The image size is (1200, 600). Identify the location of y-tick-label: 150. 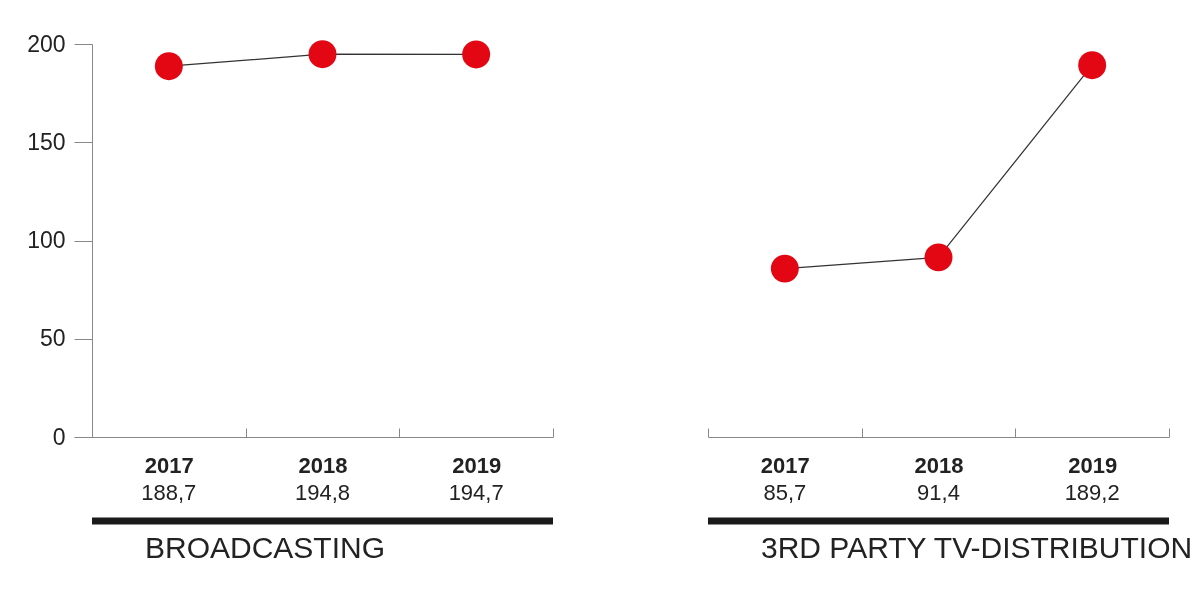
(46, 141).